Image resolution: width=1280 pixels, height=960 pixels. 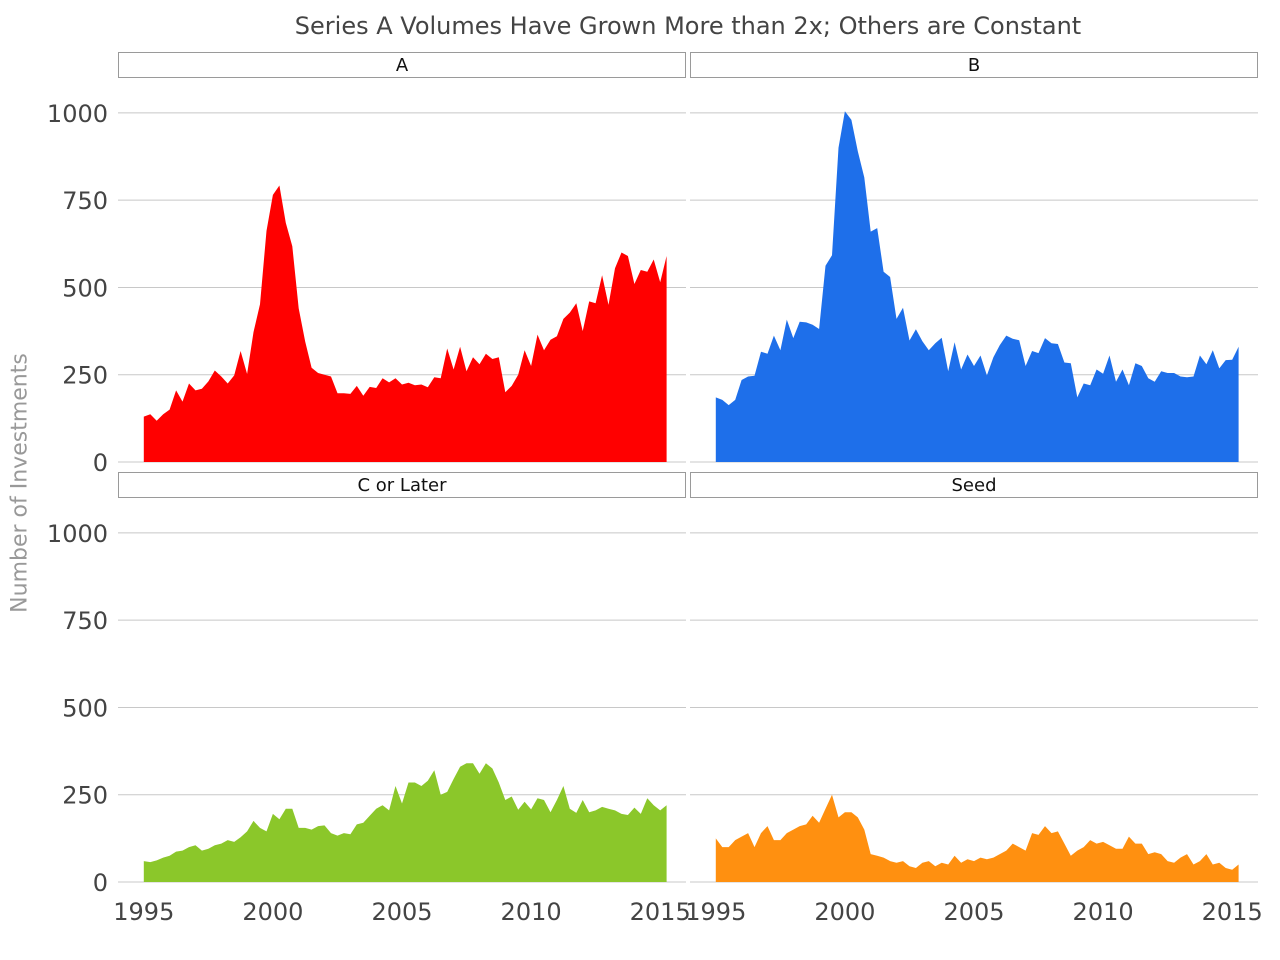 What do you see at coordinates (405, 323) in the screenshot?
I see `panel-a-area` at bounding box center [405, 323].